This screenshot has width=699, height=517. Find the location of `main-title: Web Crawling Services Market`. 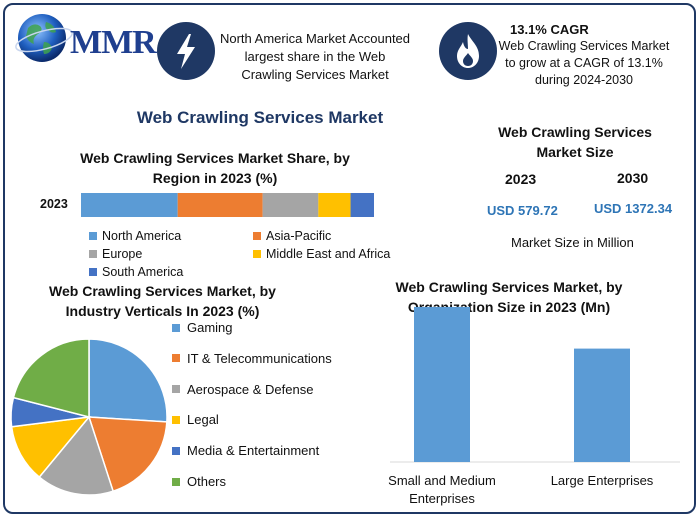

main-title: Web Crawling Services Market is located at coordinates (260, 117).